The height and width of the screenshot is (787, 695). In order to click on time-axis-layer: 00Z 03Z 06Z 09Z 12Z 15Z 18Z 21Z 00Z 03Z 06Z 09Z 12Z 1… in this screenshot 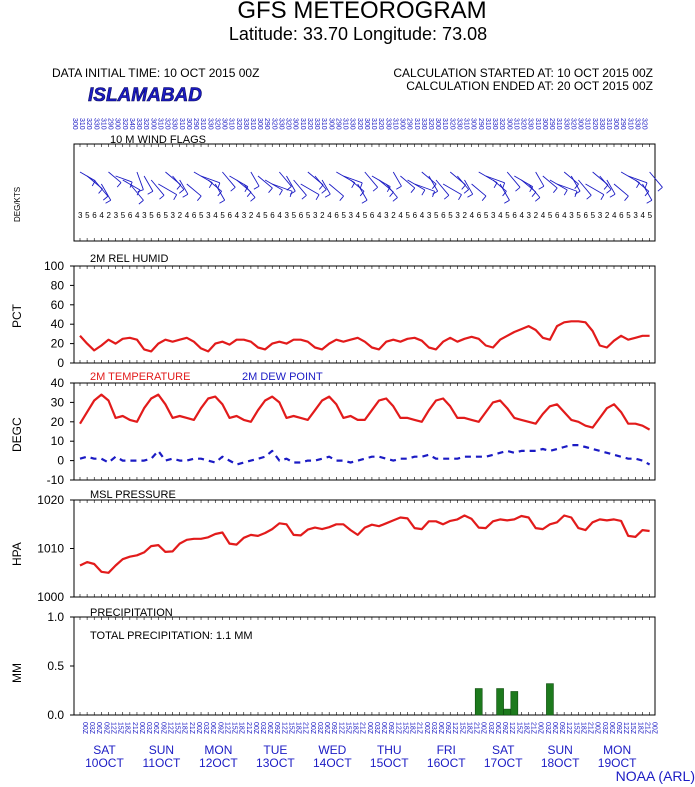, I will do `click(369, 746)`.